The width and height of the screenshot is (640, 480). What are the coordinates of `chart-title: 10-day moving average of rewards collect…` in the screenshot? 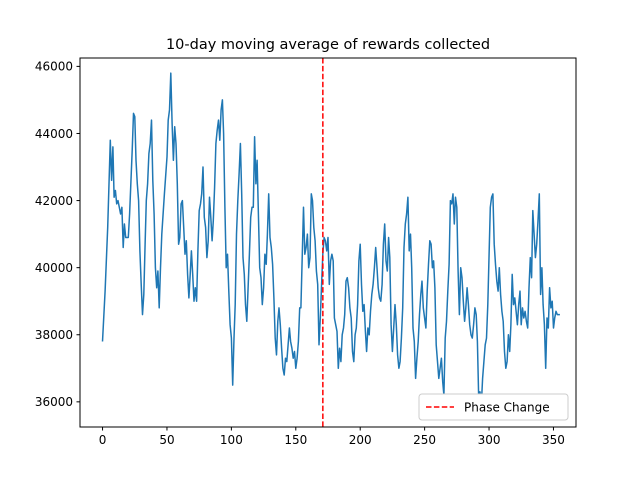 It's located at (328, 45).